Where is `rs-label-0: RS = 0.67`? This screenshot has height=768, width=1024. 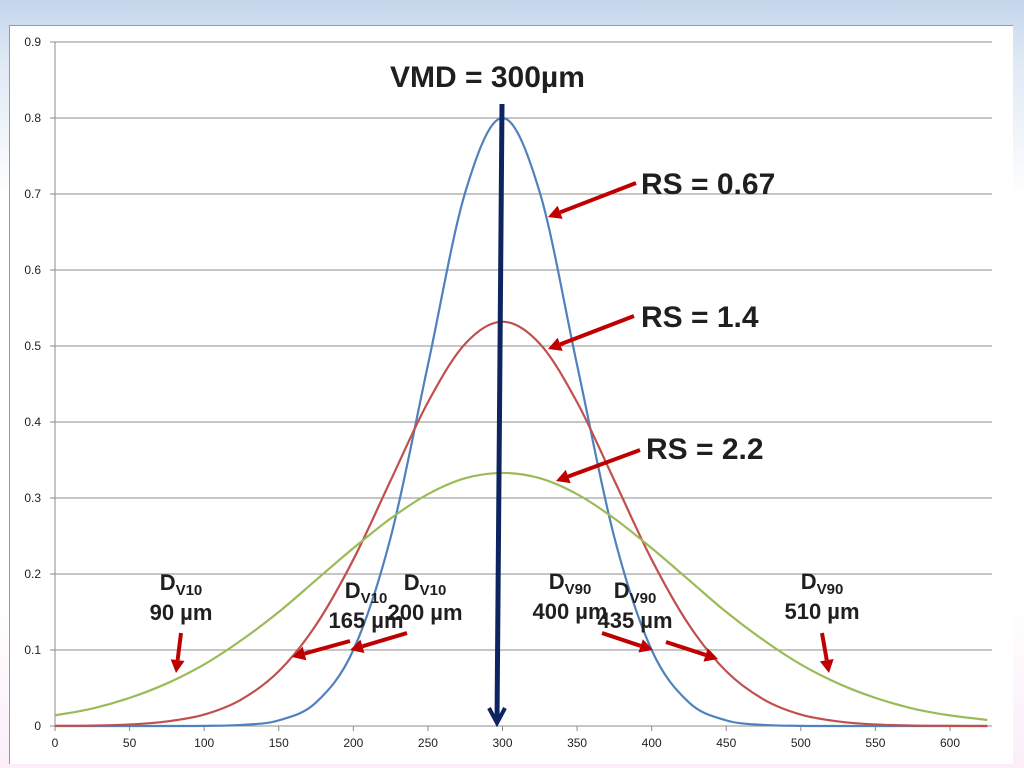 rs-label-0: RS = 0.67 is located at coordinates (708, 184).